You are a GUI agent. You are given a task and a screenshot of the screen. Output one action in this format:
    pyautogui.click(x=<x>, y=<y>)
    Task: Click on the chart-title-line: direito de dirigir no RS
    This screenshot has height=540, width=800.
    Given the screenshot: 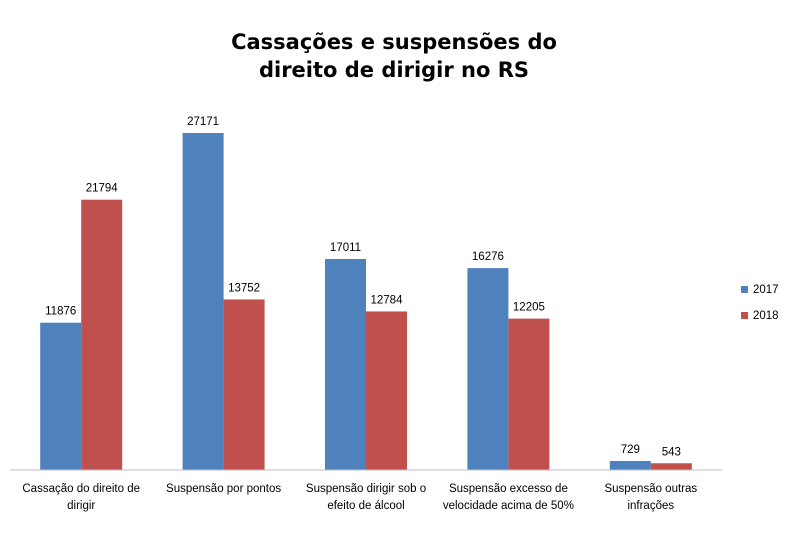 What is the action you would take?
    pyautogui.click(x=394, y=70)
    